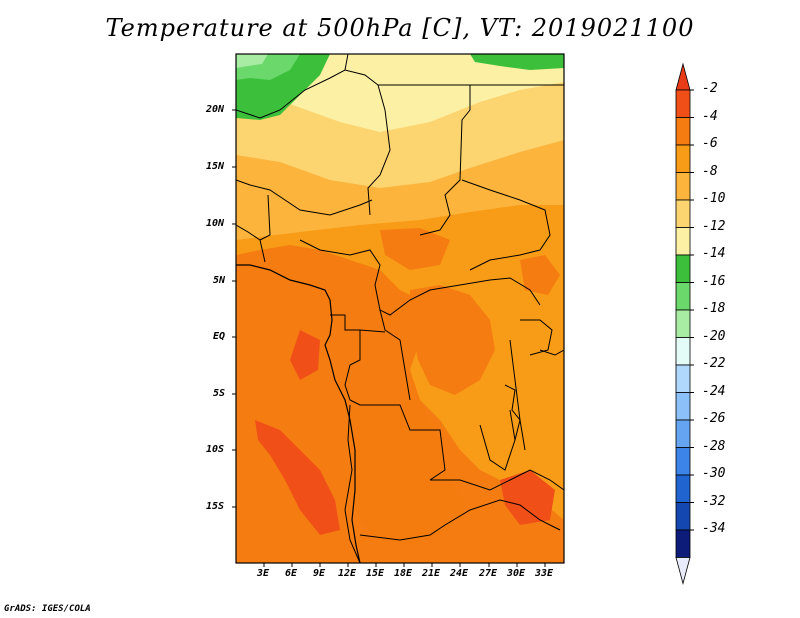 Image resolution: width=800 pixels, height=618 pixels. I want to click on colorbar-level-label: -24, so click(714, 391).